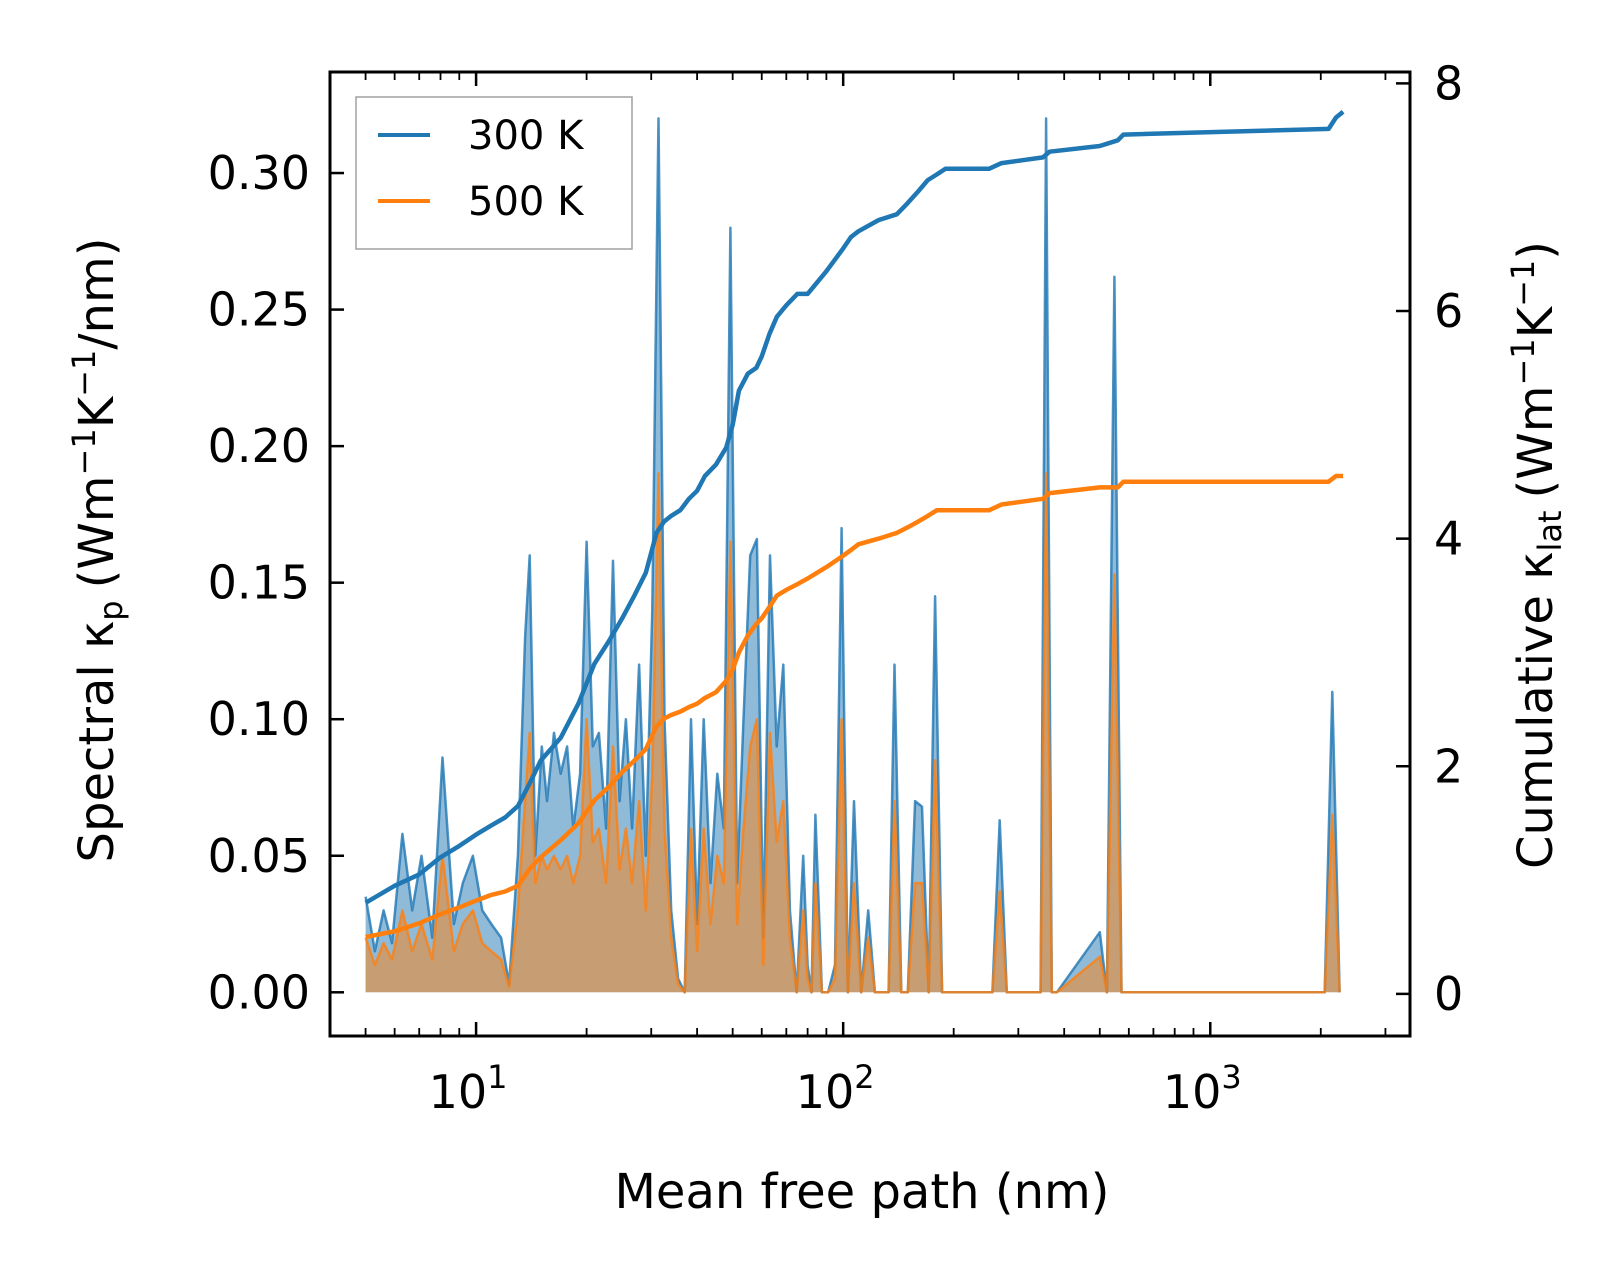 This screenshot has width=1623, height=1265. I want to click on y-axis-label-right: Cumulative κlat(Wm−1K−1), so click(1536, 555).